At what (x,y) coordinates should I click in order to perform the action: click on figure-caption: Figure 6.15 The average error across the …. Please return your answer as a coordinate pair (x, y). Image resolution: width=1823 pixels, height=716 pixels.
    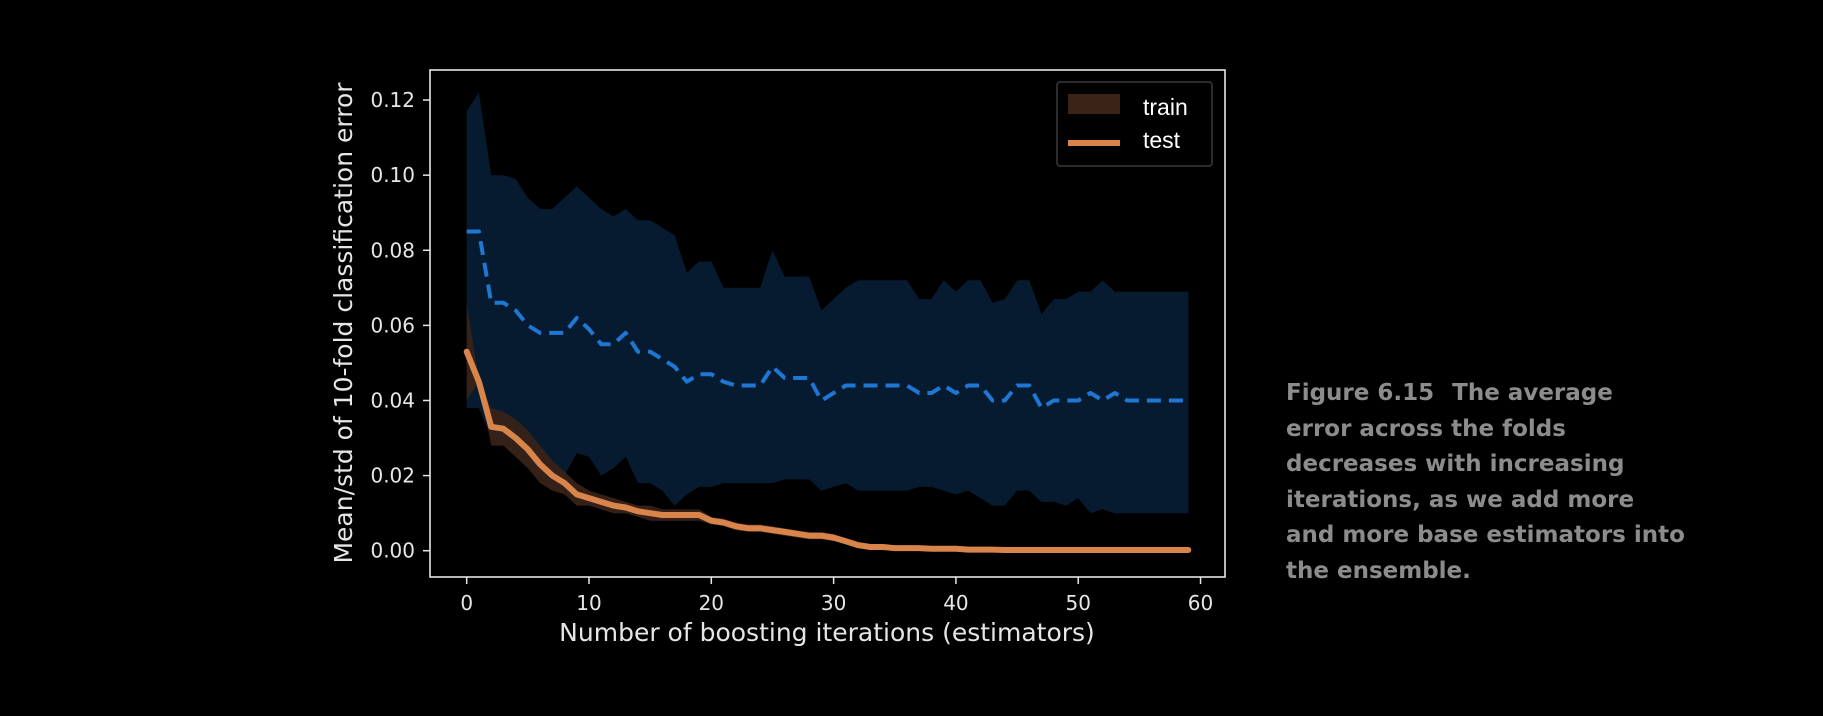
    Looking at the image, I should click on (1486, 482).